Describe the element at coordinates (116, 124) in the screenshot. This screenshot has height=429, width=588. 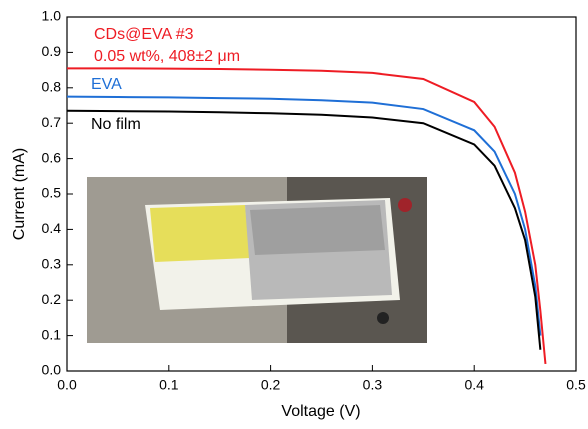
I see `series-label: No film` at that location.